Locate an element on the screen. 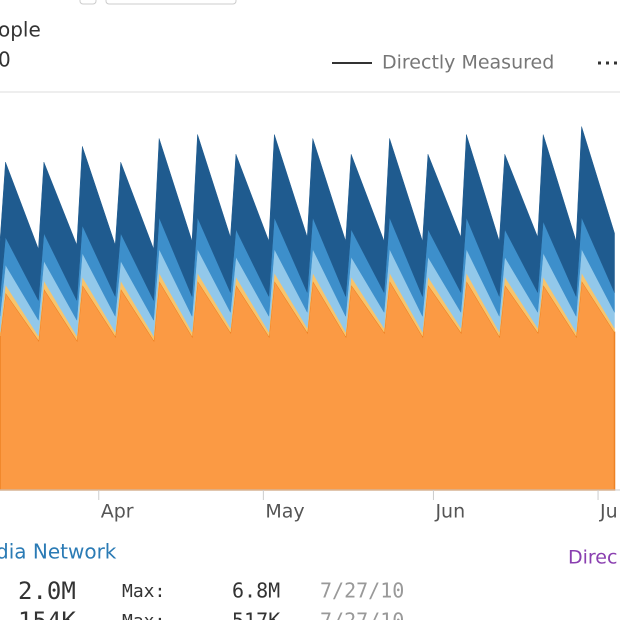 The image size is (620, 620). network-link: dia Network is located at coordinates (58, 552).